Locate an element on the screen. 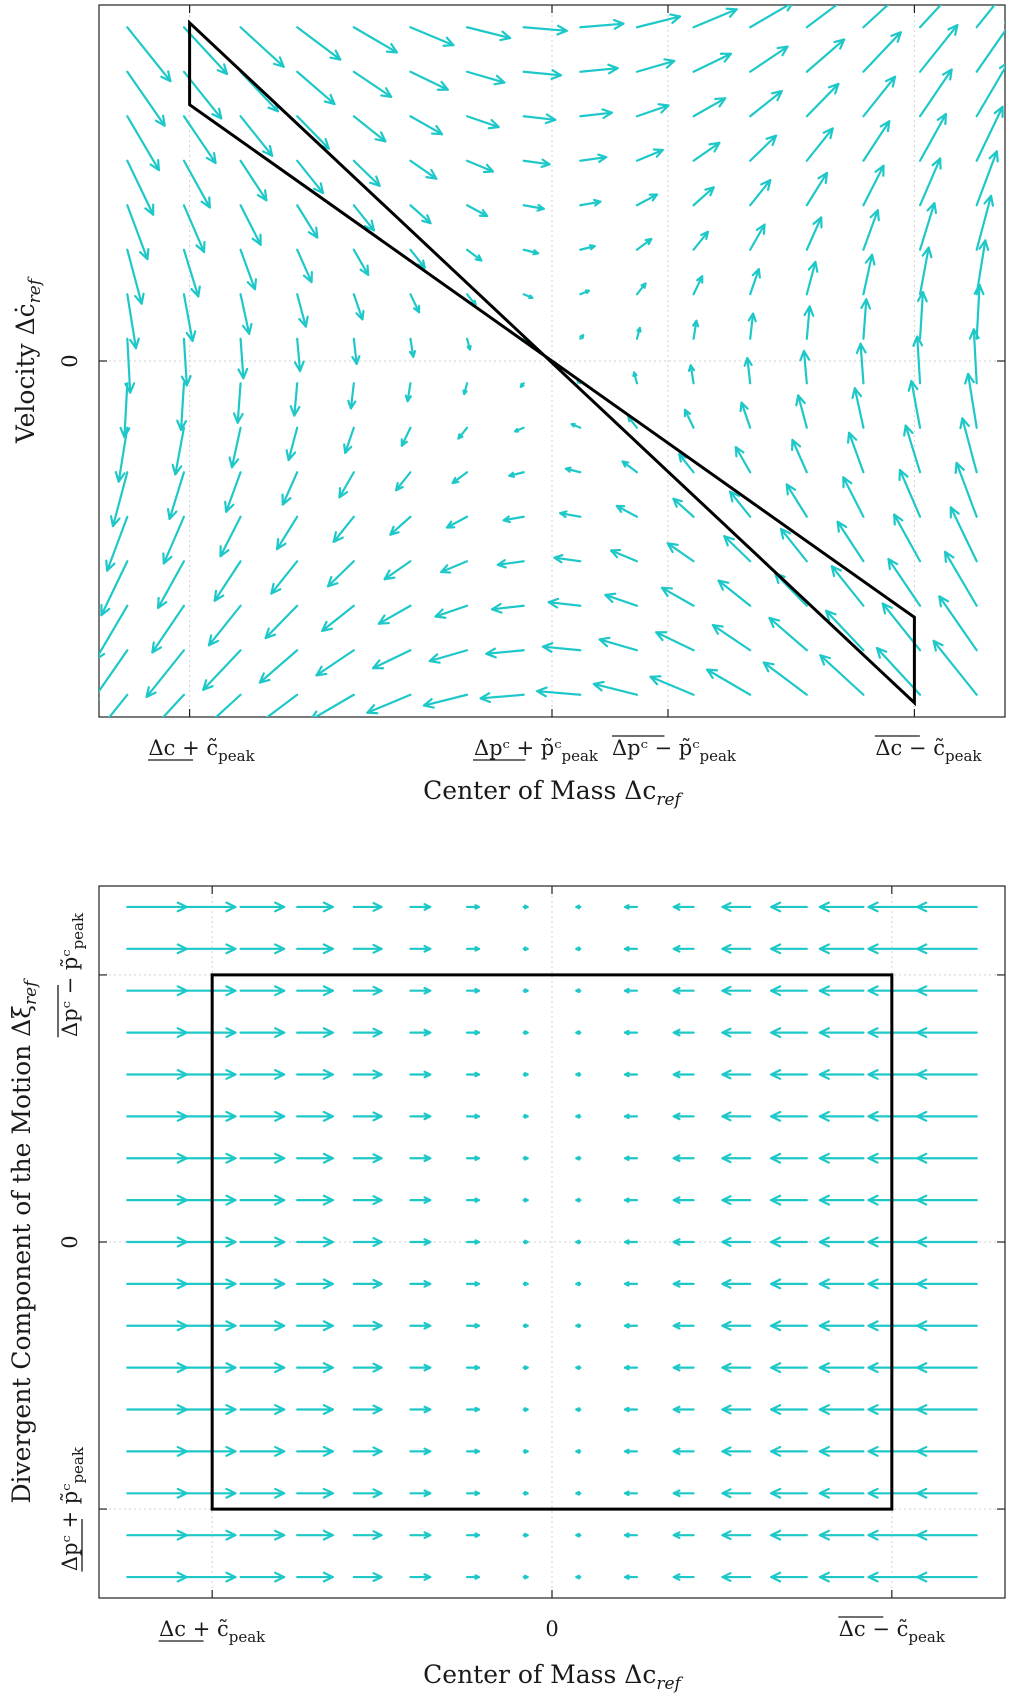 The height and width of the screenshot is (1693, 1010). tick-label: Δc − c̃peak is located at coordinates (928, 750).